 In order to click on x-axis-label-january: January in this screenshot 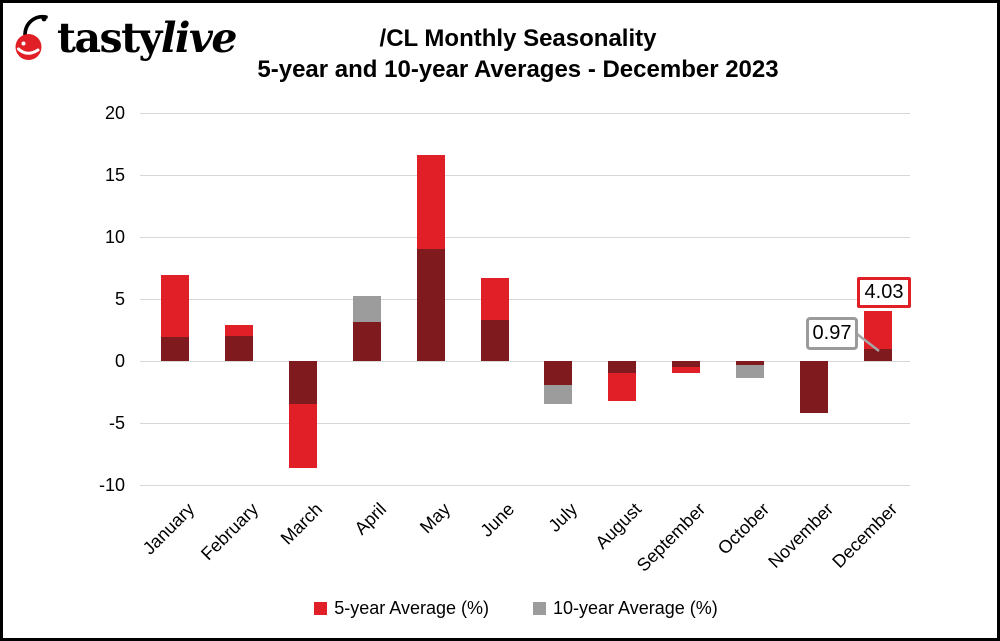, I will do `click(168, 529)`.